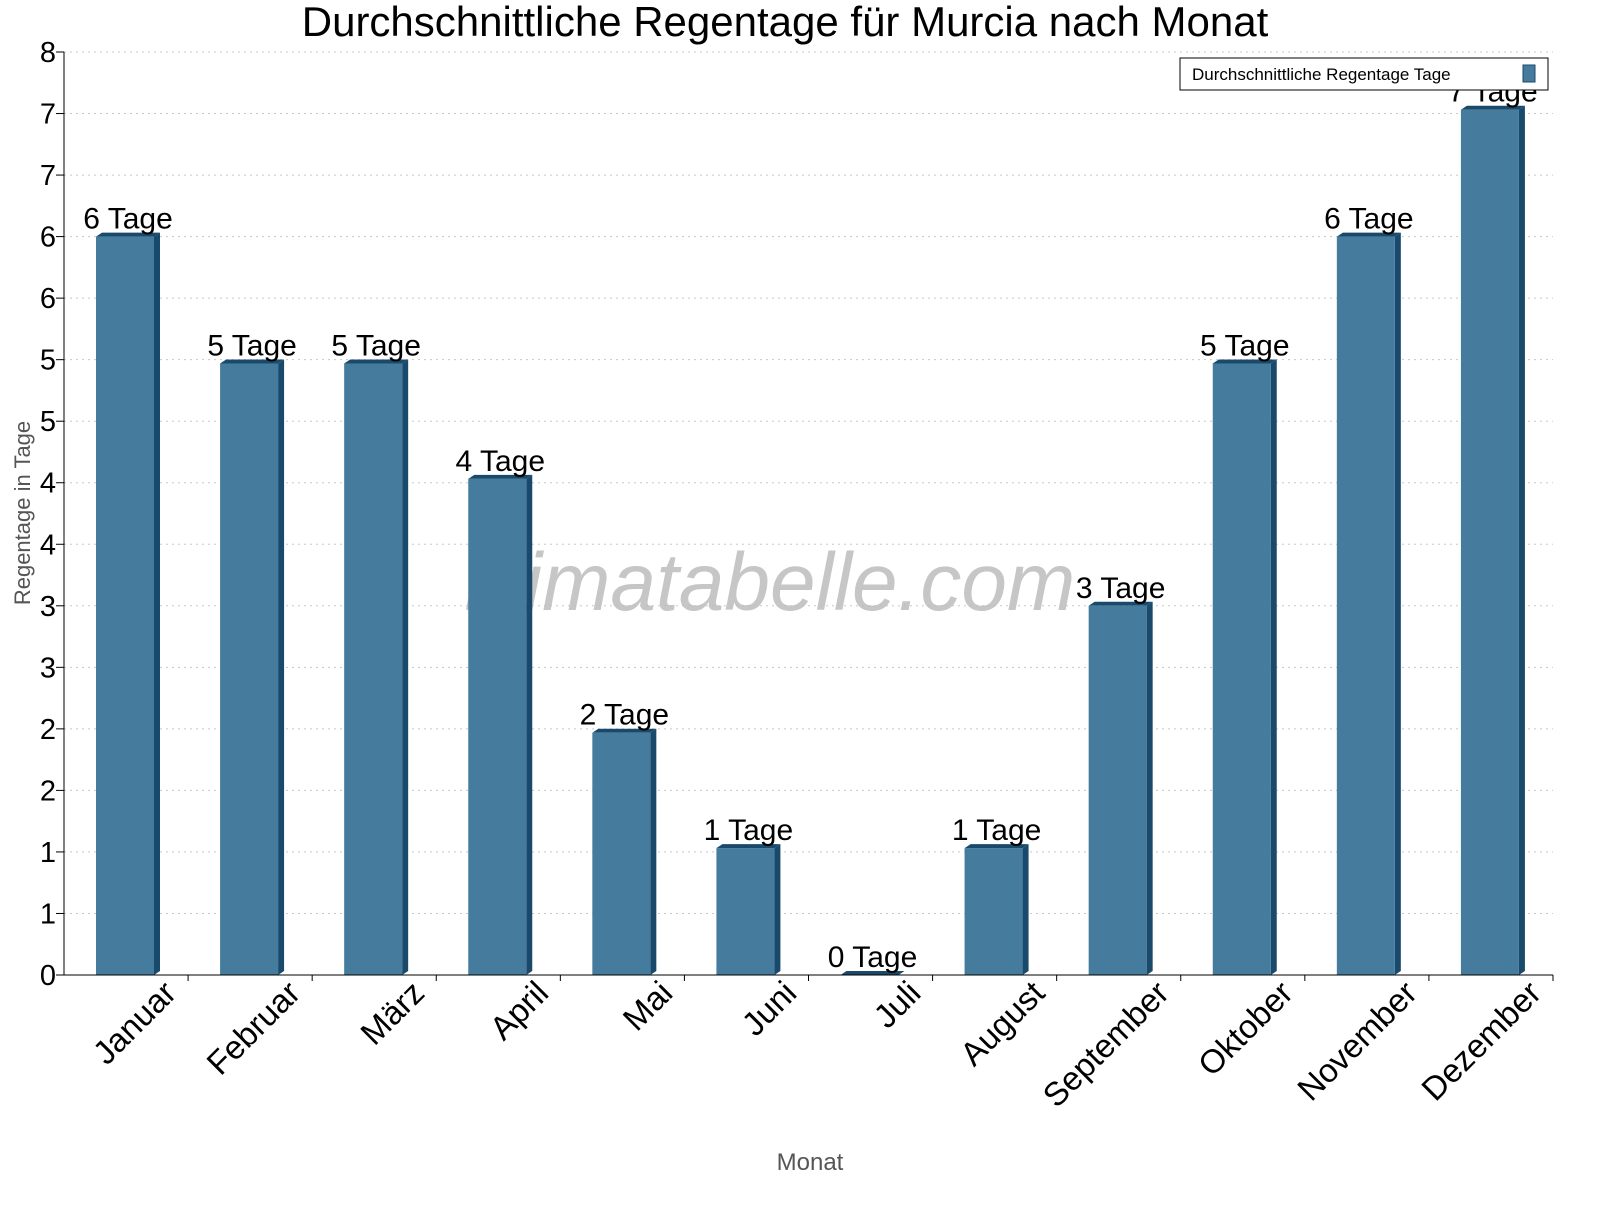  Describe the element at coordinates (625, 715) in the screenshot. I see `data-label: 2 Tage` at that location.